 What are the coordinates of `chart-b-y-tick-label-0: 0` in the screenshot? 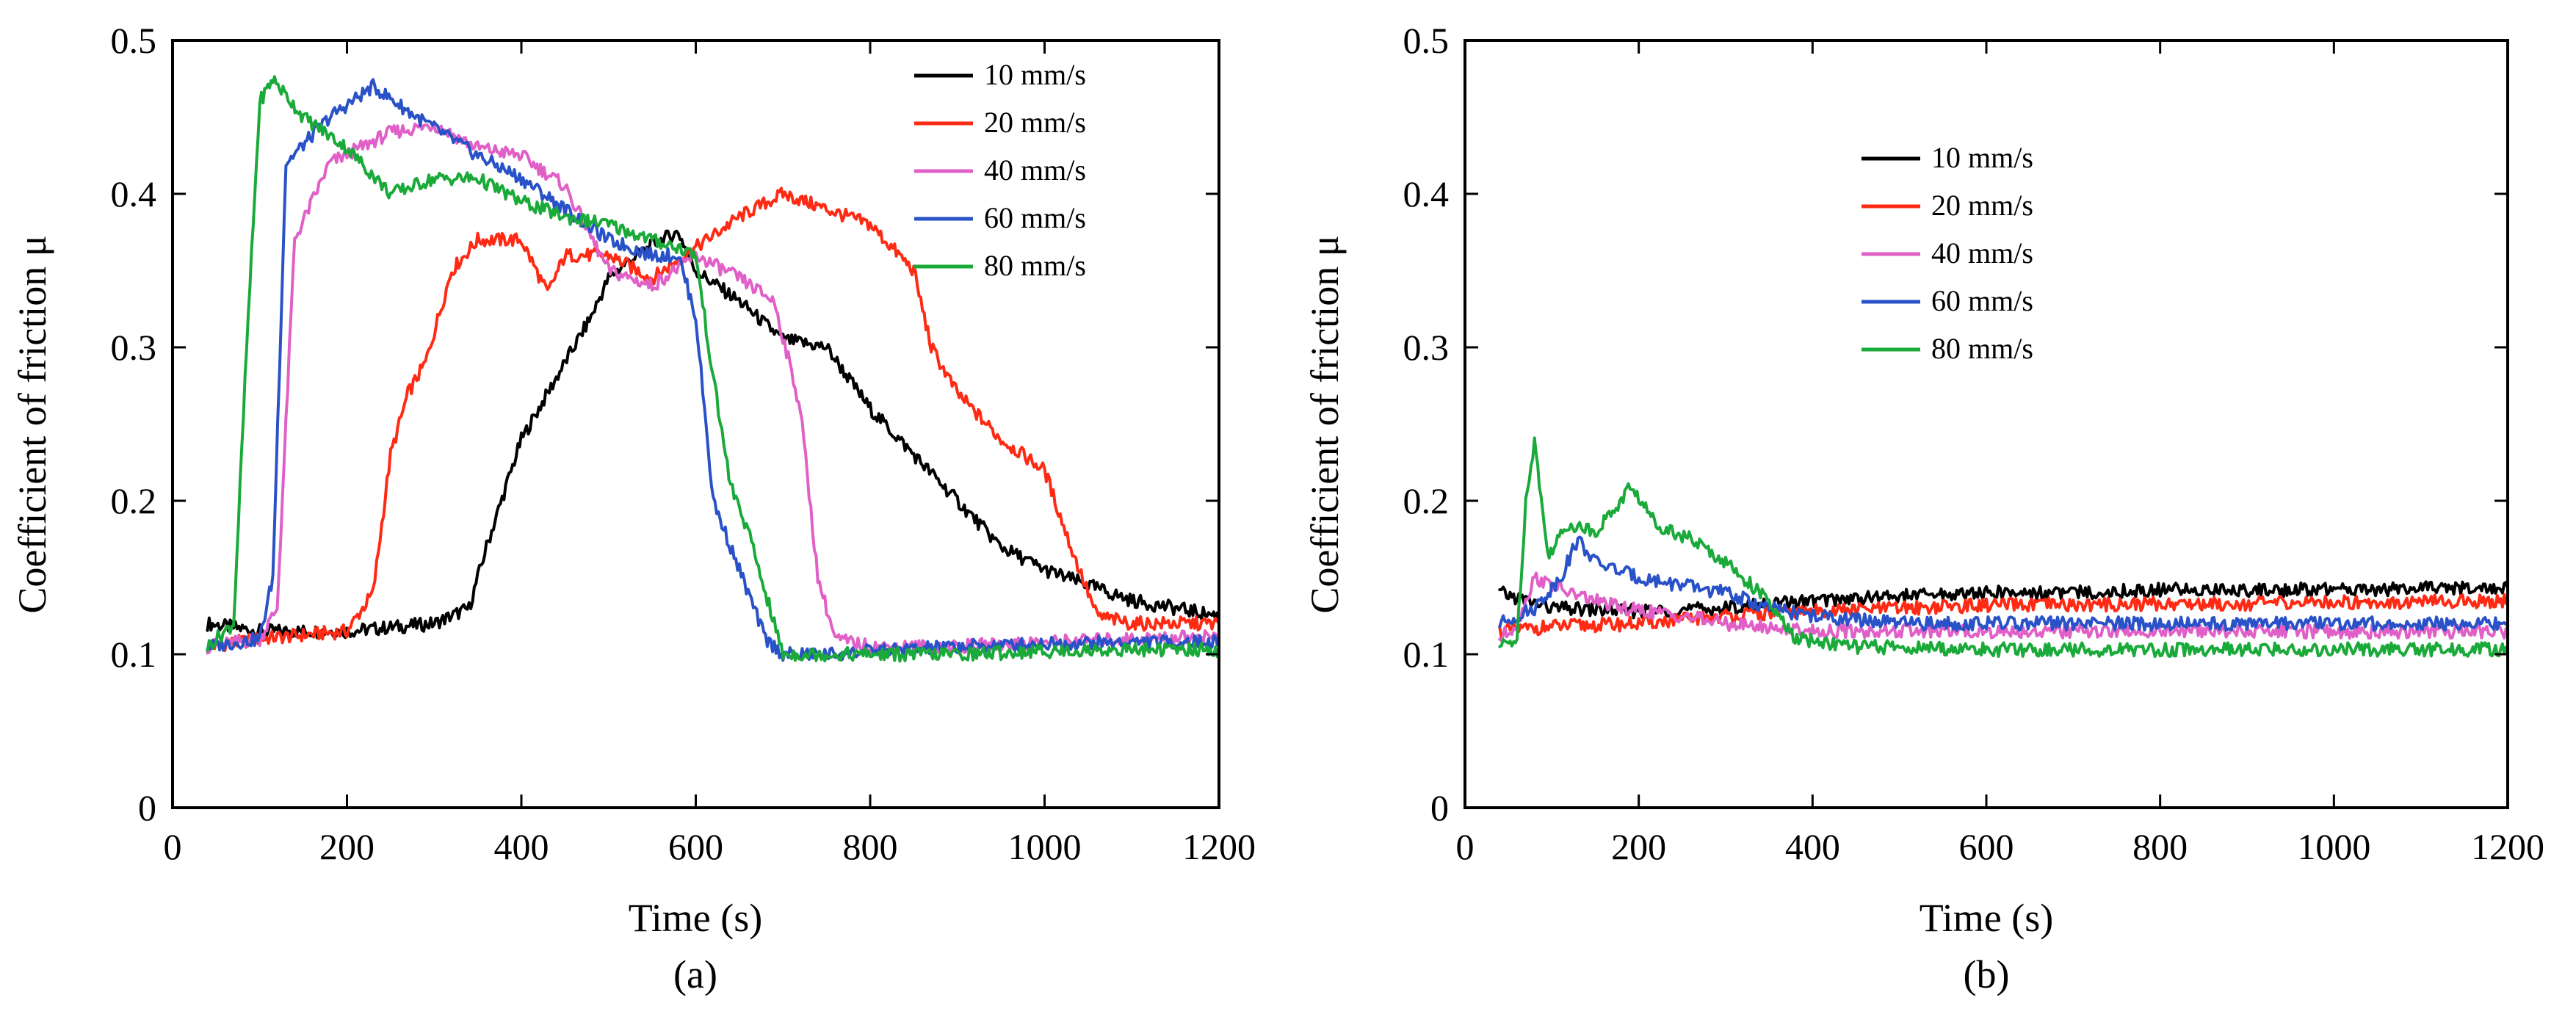 It's located at (1439, 807).